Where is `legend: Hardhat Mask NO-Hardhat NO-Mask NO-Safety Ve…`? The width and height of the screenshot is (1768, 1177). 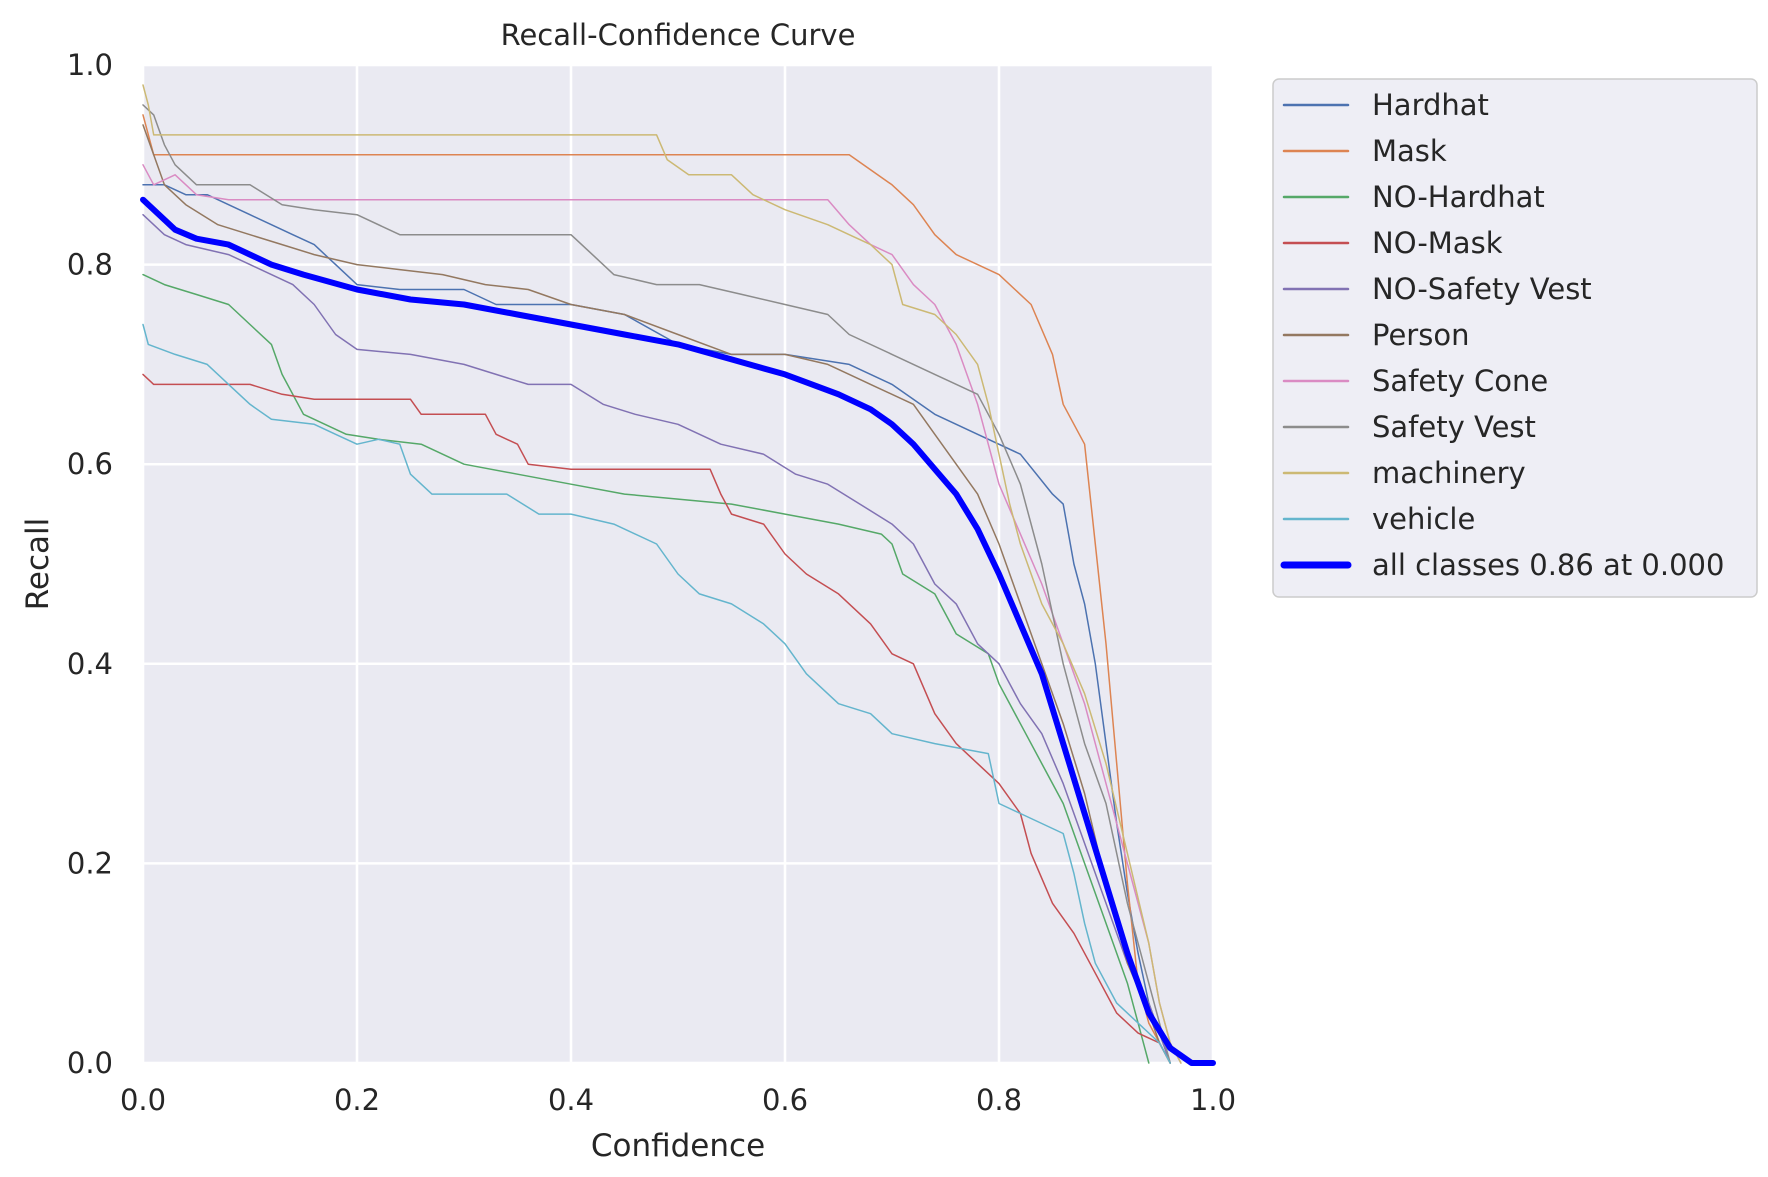
legend: Hardhat Mask NO-Hardhat NO-Mask NO-Safety Ve… is located at coordinates (1515, 338).